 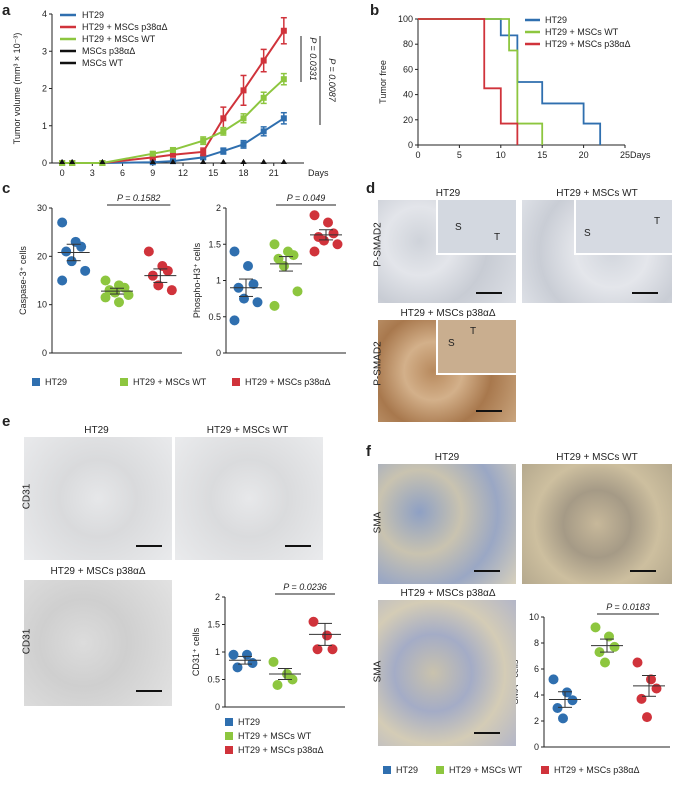 What do you see at coordinates (27, 641) in the screenshot?
I see `e-row-label-bottom: CD31` at bounding box center [27, 641].